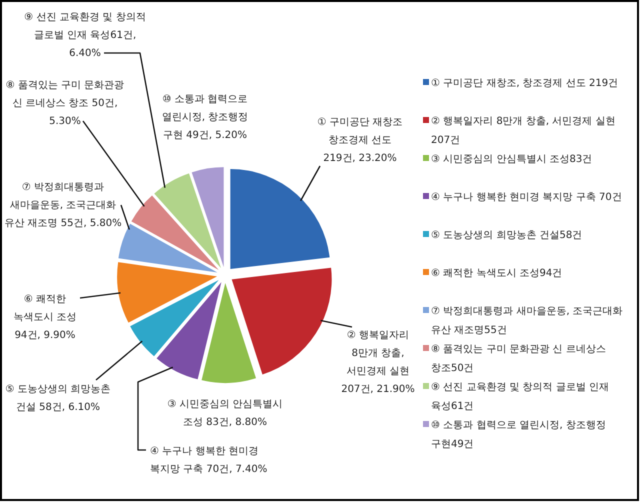 The width and height of the screenshot is (640, 502). I want to click on data-label: ⑤ 도농상생의 희망농촌 건설 58건, 6.10%, so click(58, 398).